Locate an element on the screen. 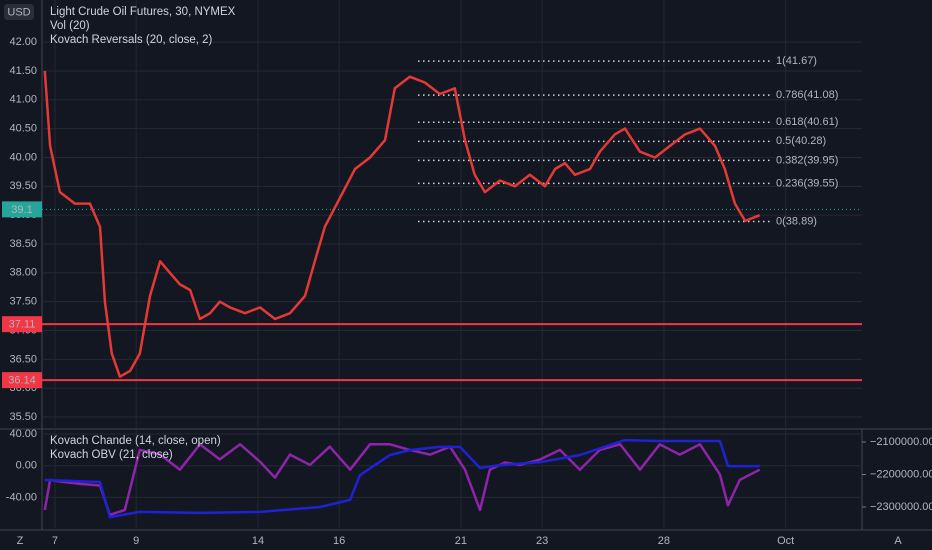  legend-entry: Kovach Chande (14, close, open) is located at coordinates (135, 441).